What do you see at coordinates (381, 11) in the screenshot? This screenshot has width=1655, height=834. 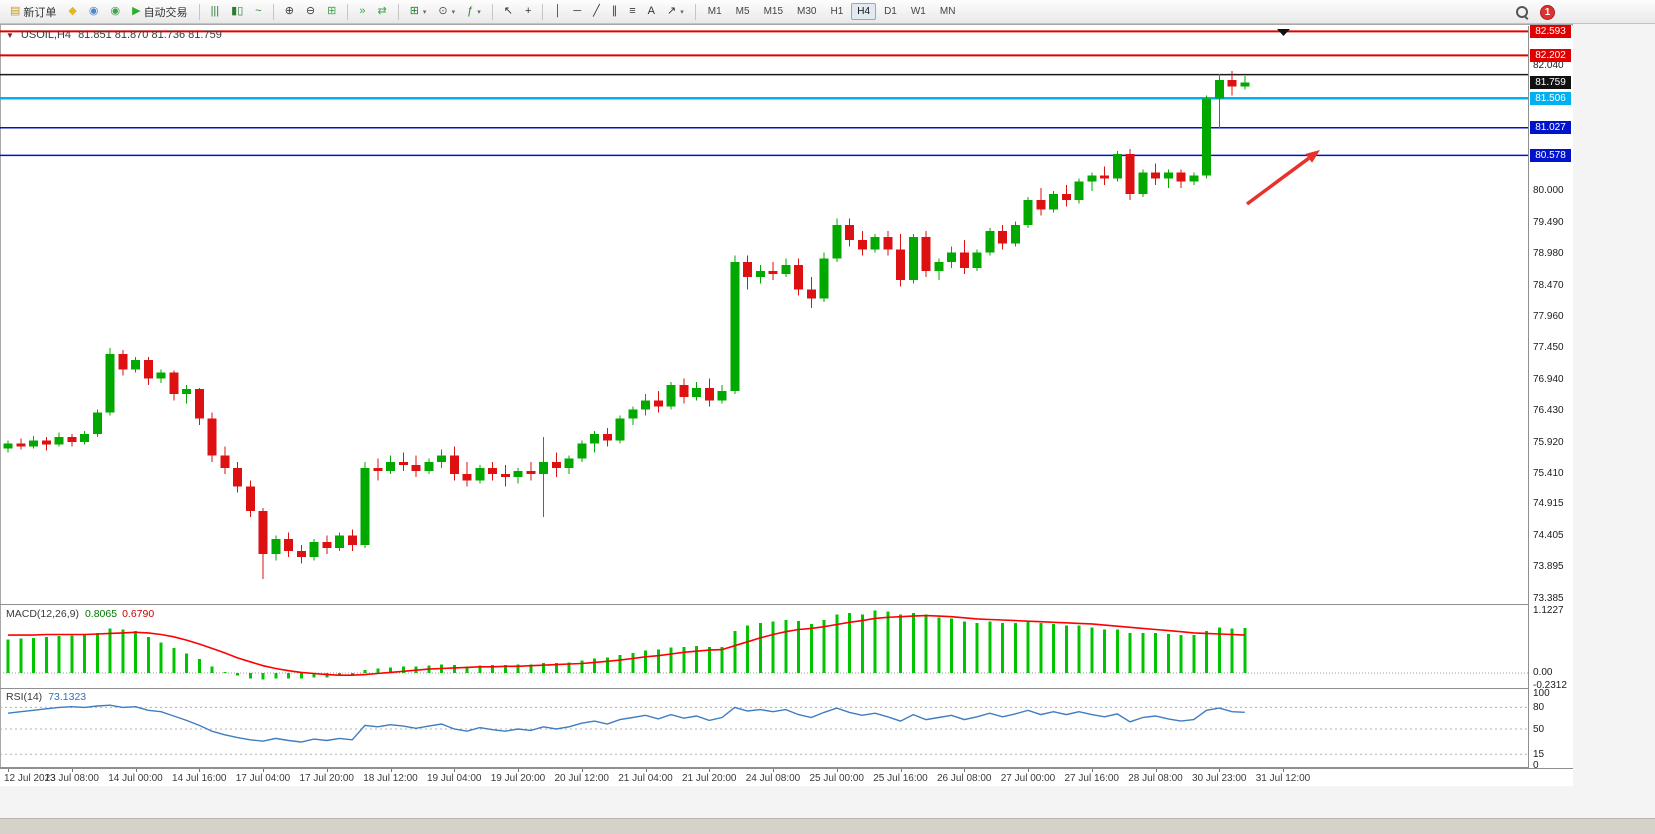 I see `chart-shift-icon: ⇄` at bounding box center [381, 11].